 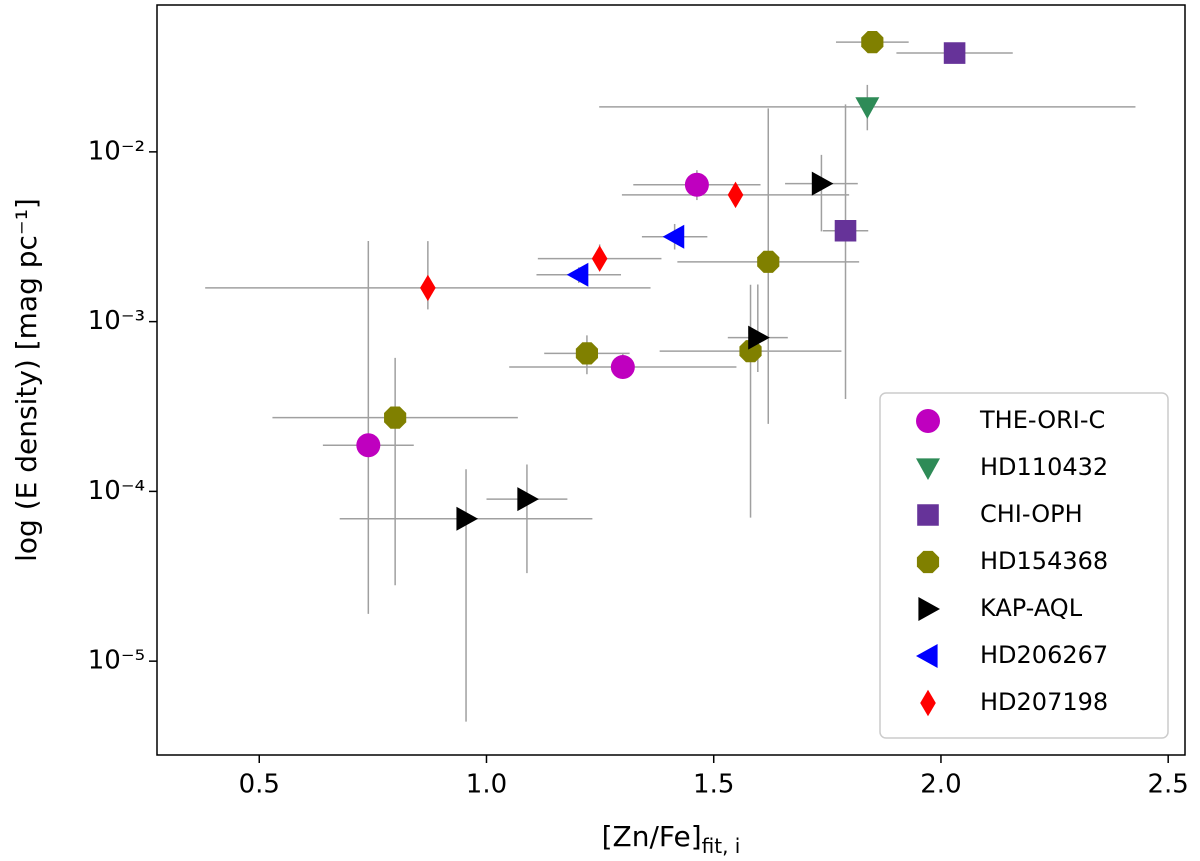 What do you see at coordinates (486, 785) in the screenshot?
I see `x-tick-label: 1.0` at bounding box center [486, 785].